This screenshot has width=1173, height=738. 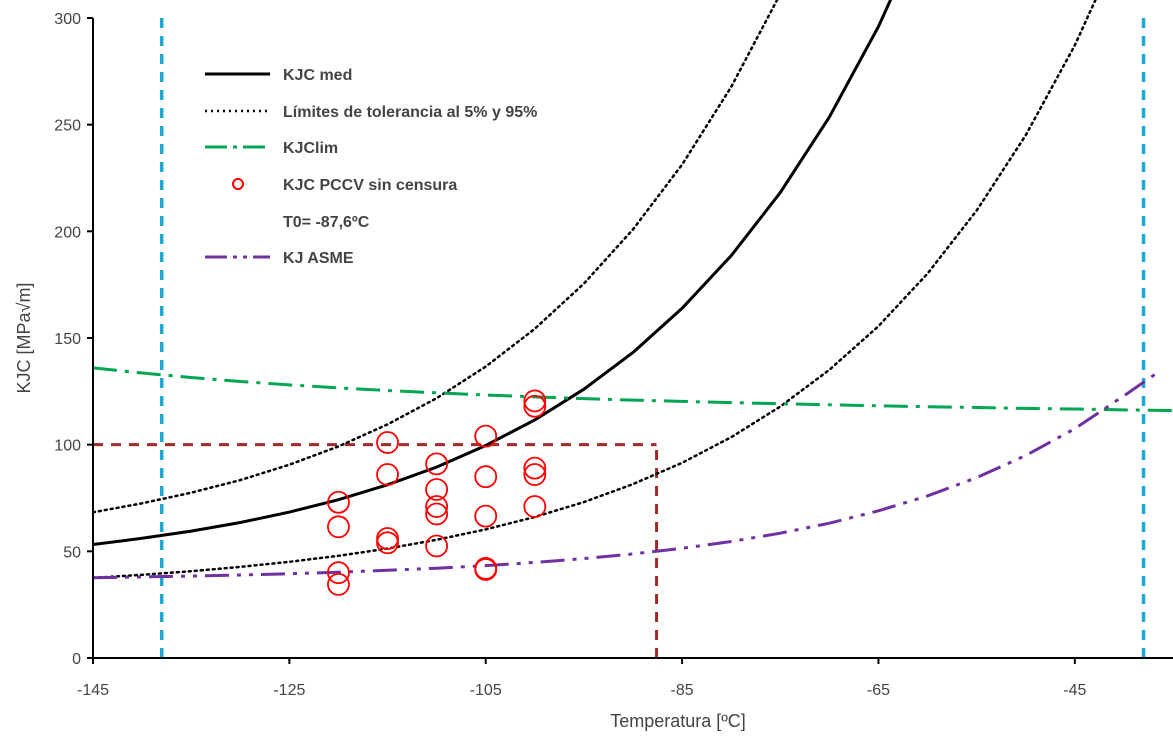 What do you see at coordinates (289, 690) in the screenshot?
I see `x-tick-label: -125` at bounding box center [289, 690].